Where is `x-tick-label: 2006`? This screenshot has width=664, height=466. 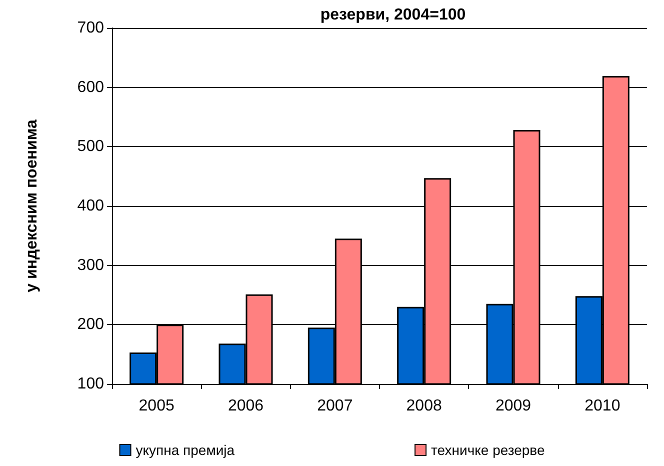
x-tick-label: 2006 is located at coordinates (246, 406).